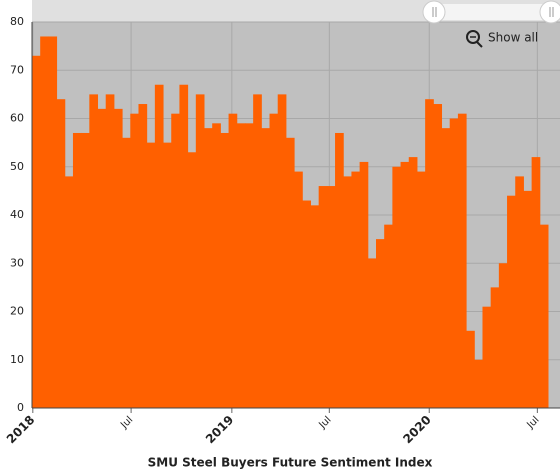  What do you see at coordinates (17, 359) in the screenshot?
I see `y-tick-label: 10` at bounding box center [17, 359].